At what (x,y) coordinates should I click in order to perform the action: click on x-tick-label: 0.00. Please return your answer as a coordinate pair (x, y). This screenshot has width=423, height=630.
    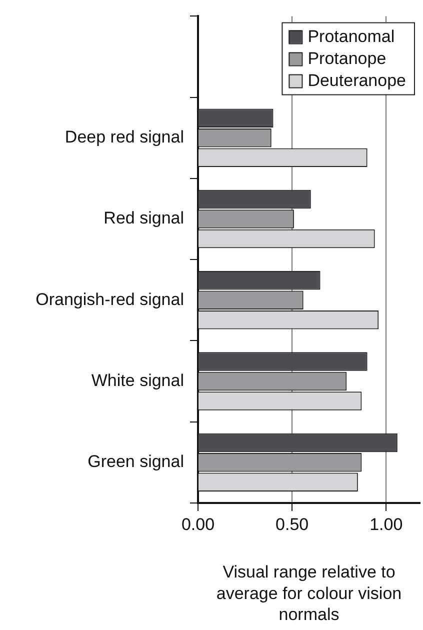
    Looking at the image, I should click on (198, 524).